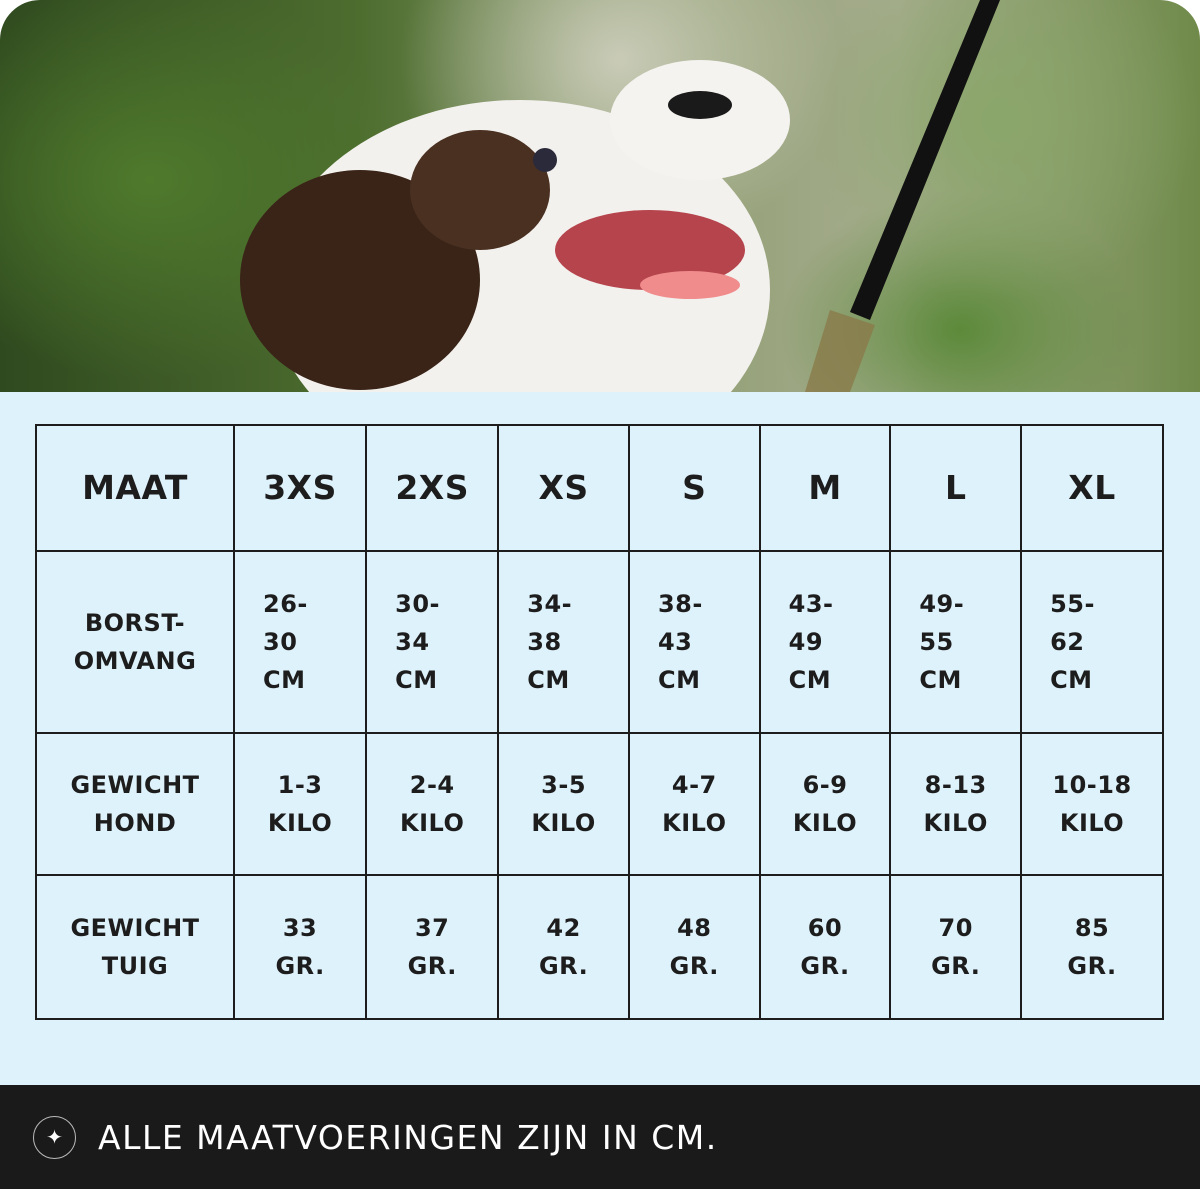 This screenshot has width=1200, height=1189. What do you see at coordinates (825, 642) in the screenshot?
I see `table-cell: 43- 49 CM` at bounding box center [825, 642].